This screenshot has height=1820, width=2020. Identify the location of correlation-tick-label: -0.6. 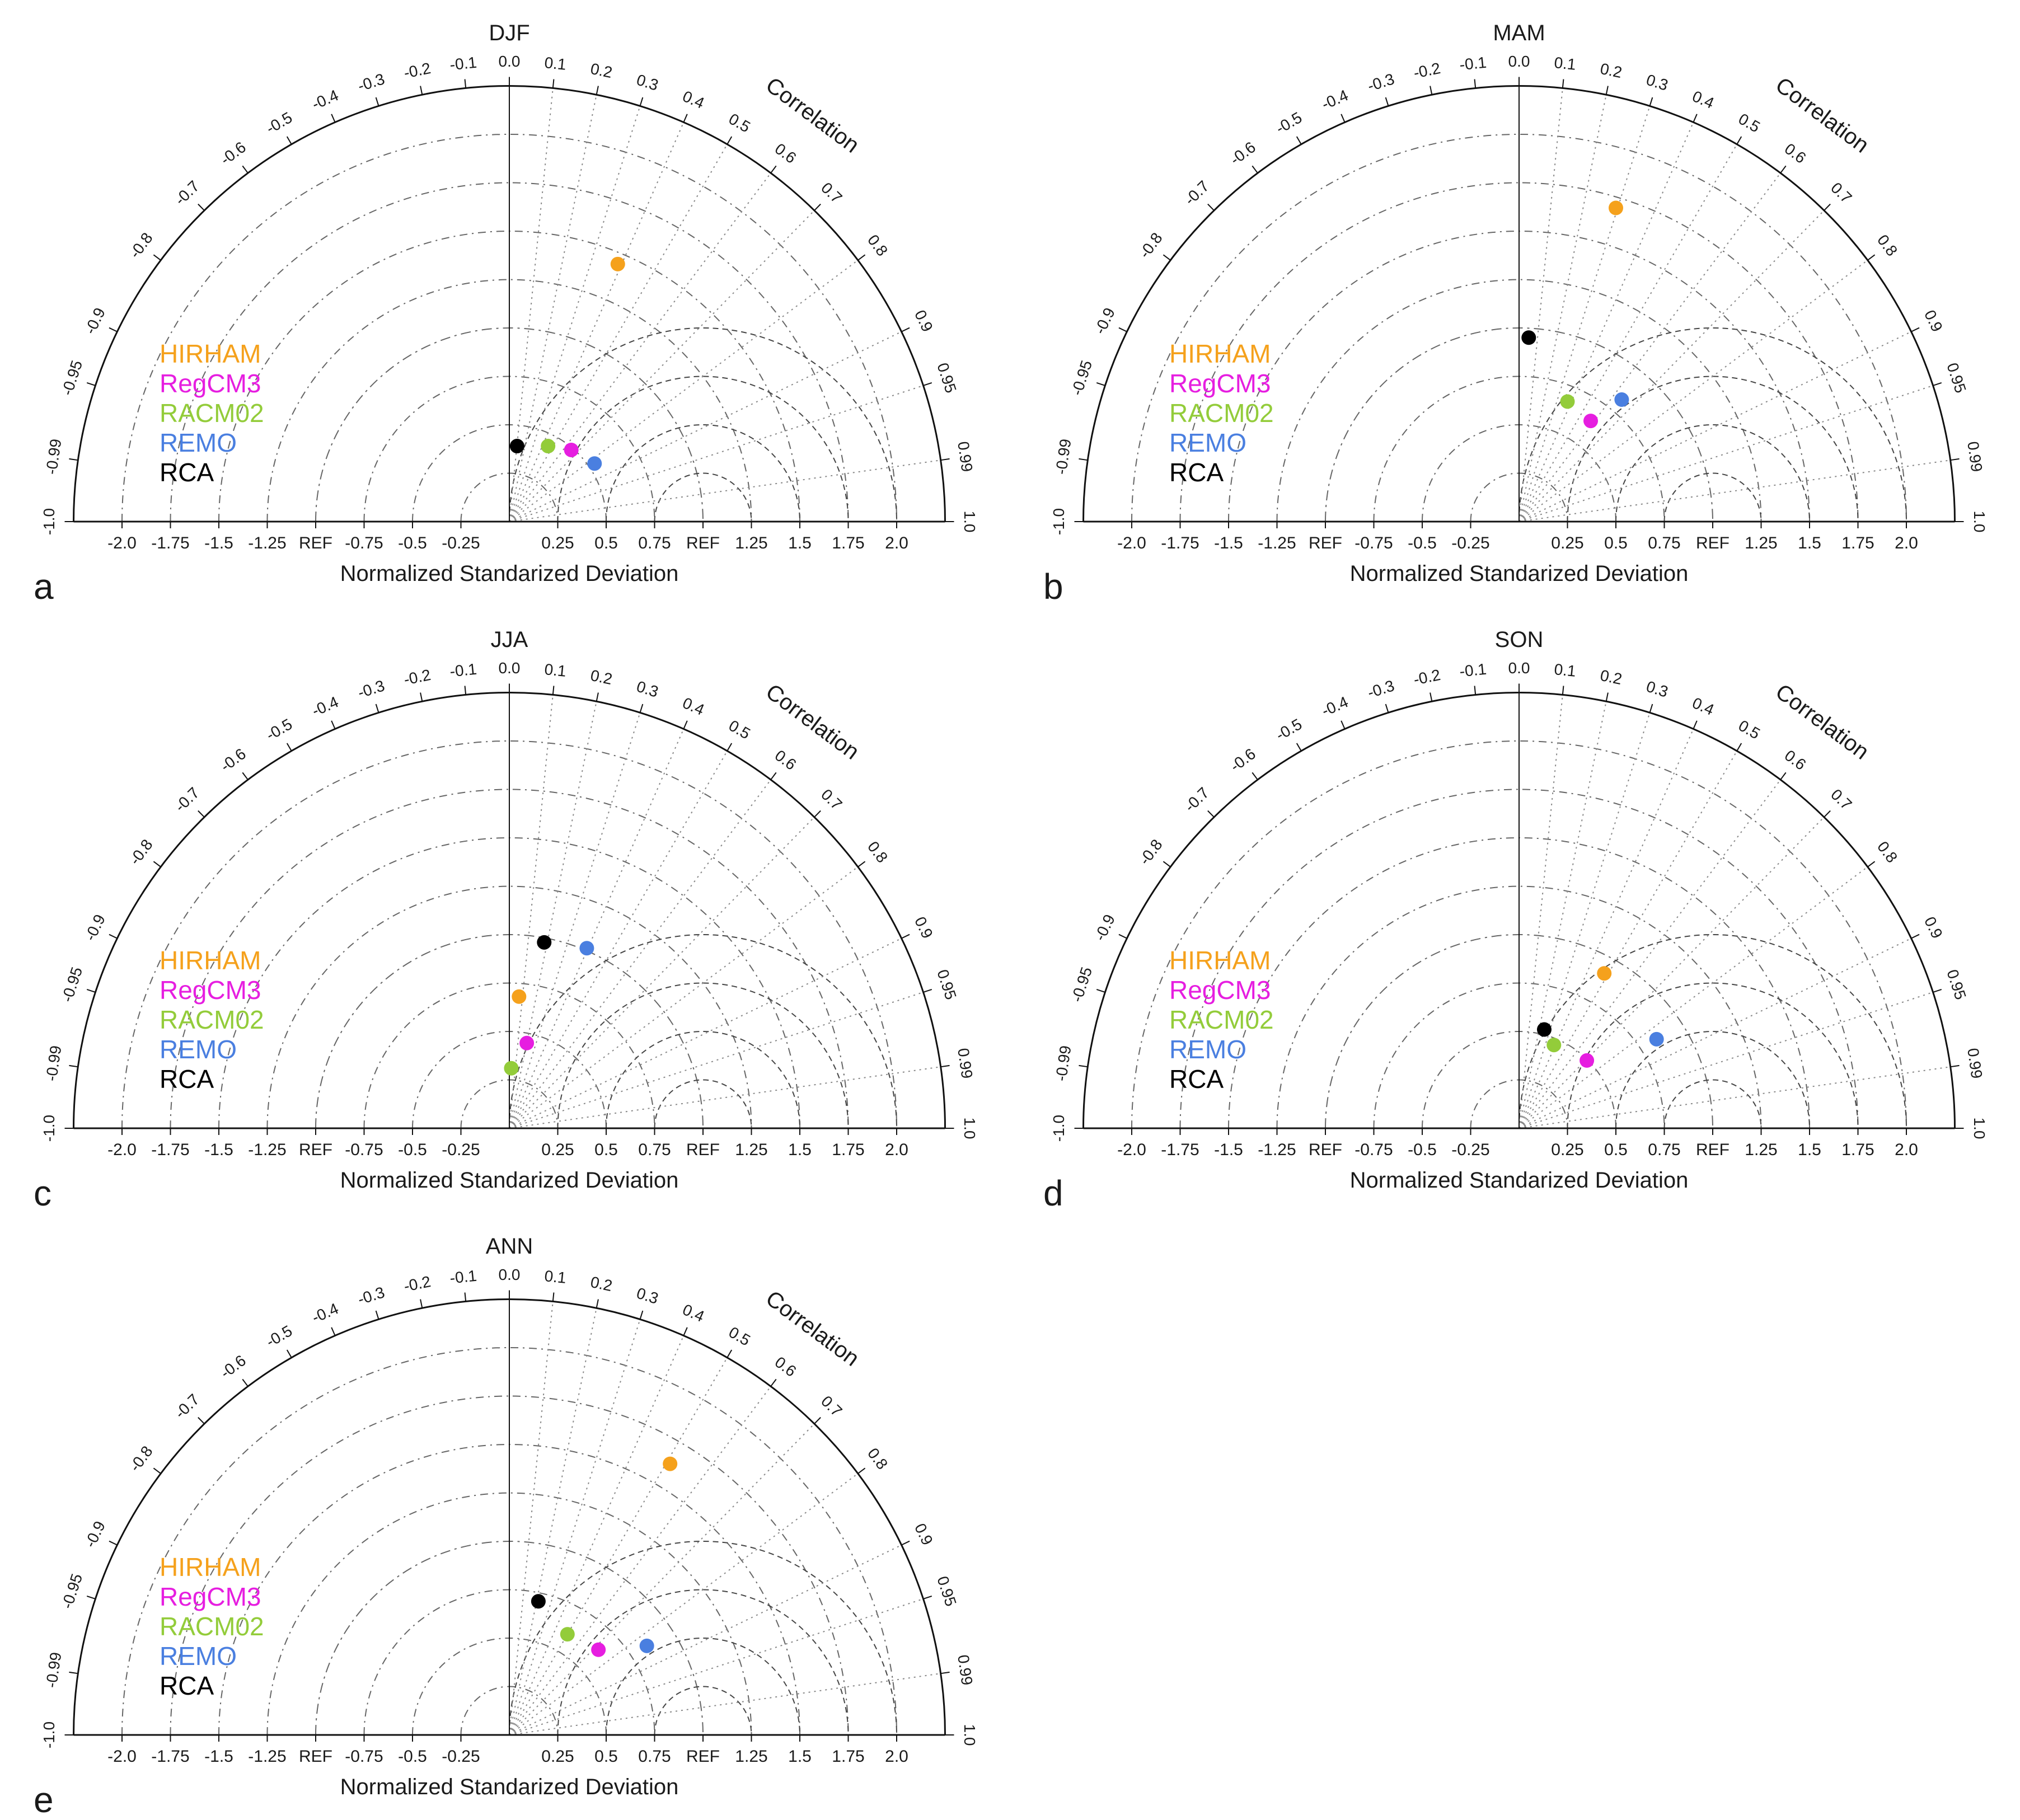
(1243, 760).